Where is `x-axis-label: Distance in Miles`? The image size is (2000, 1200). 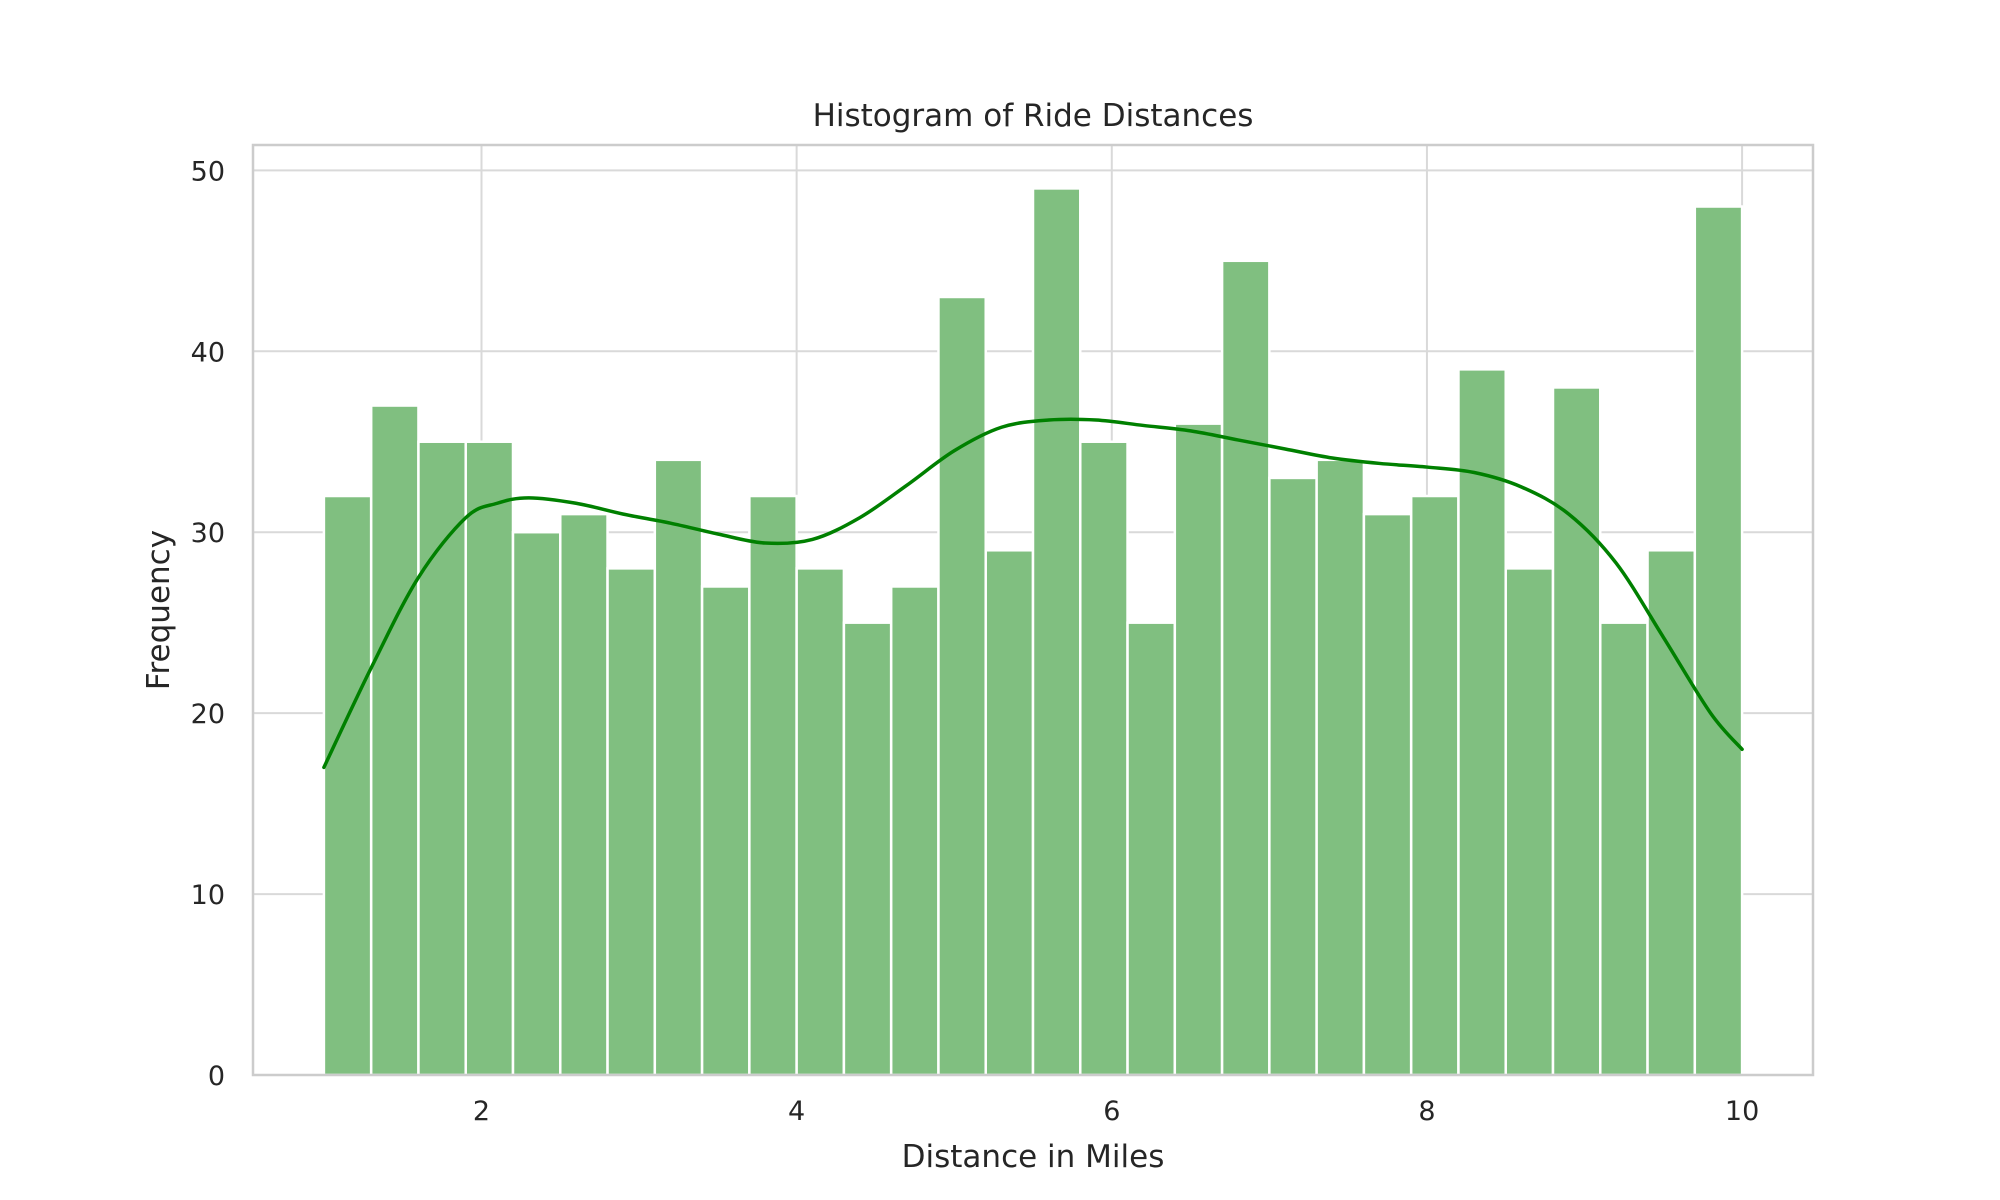 x-axis-label: Distance in Miles is located at coordinates (1033, 1157).